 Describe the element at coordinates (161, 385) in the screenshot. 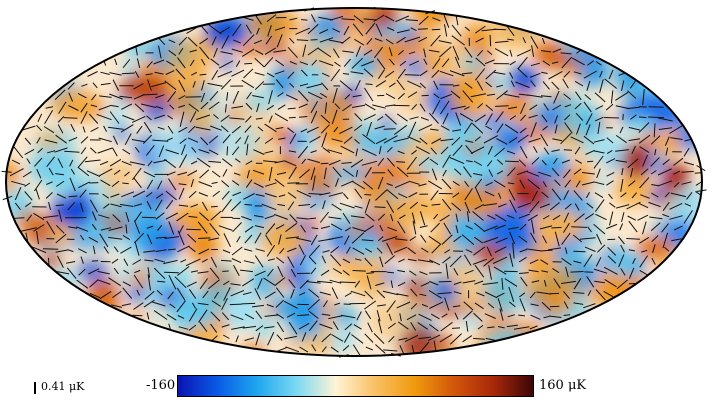

I see `colorbar-min-label: -160` at that location.